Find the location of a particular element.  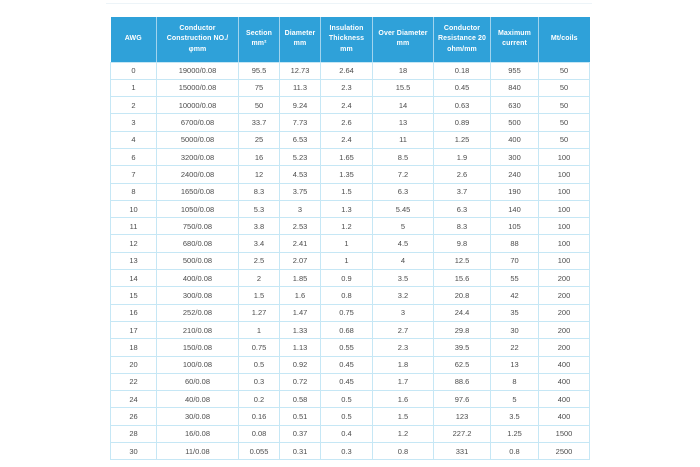

table-cell: 1.2 is located at coordinates (346, 226).